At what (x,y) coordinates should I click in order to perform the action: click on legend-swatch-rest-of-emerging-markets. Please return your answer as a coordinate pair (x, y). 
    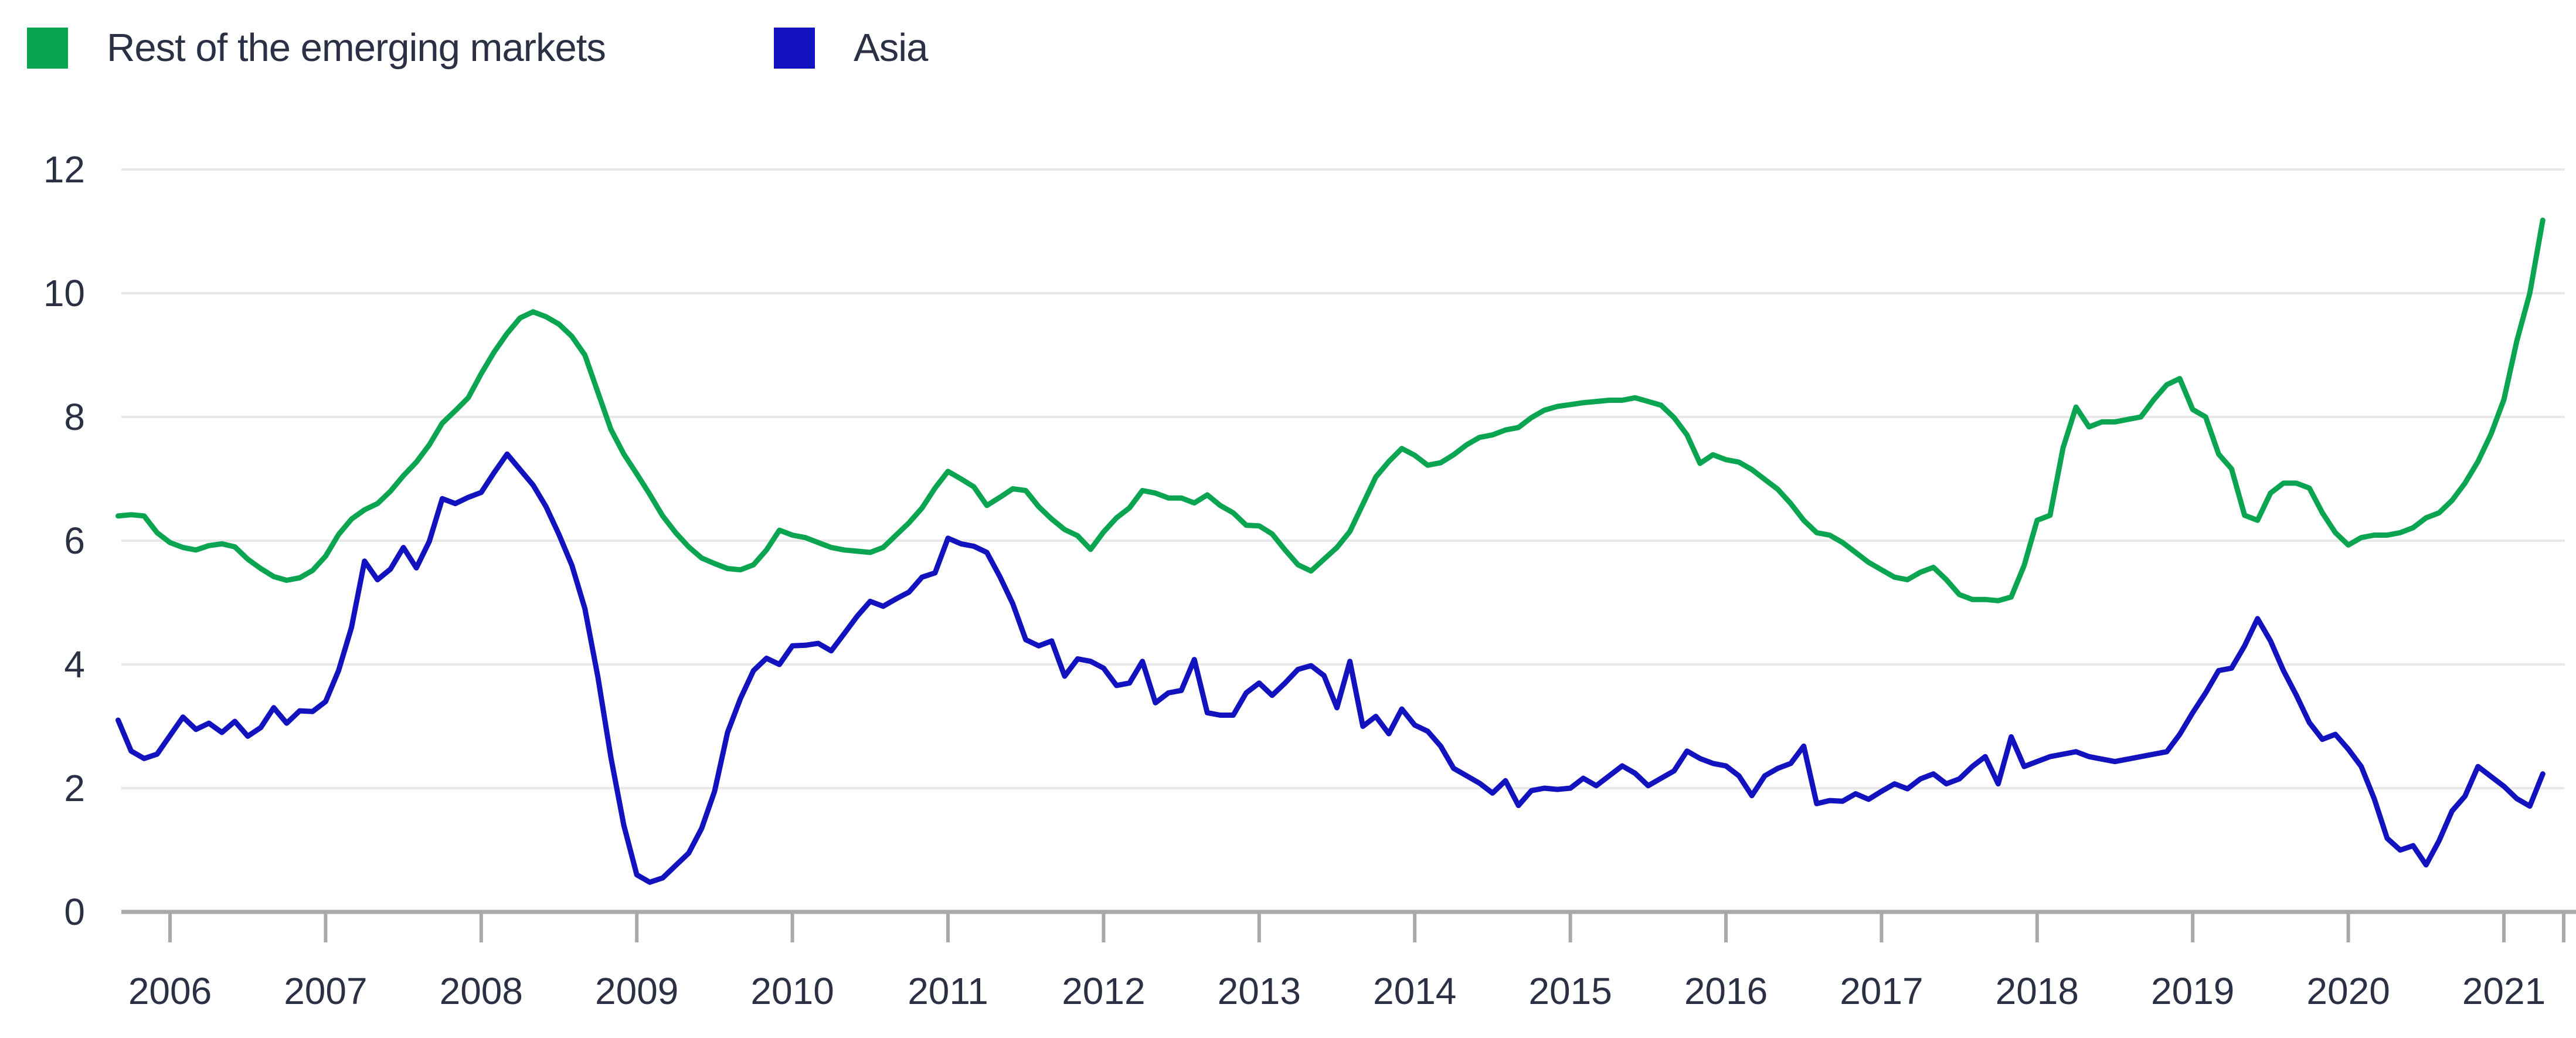
    Looking at the image, I should click on (48, 48).